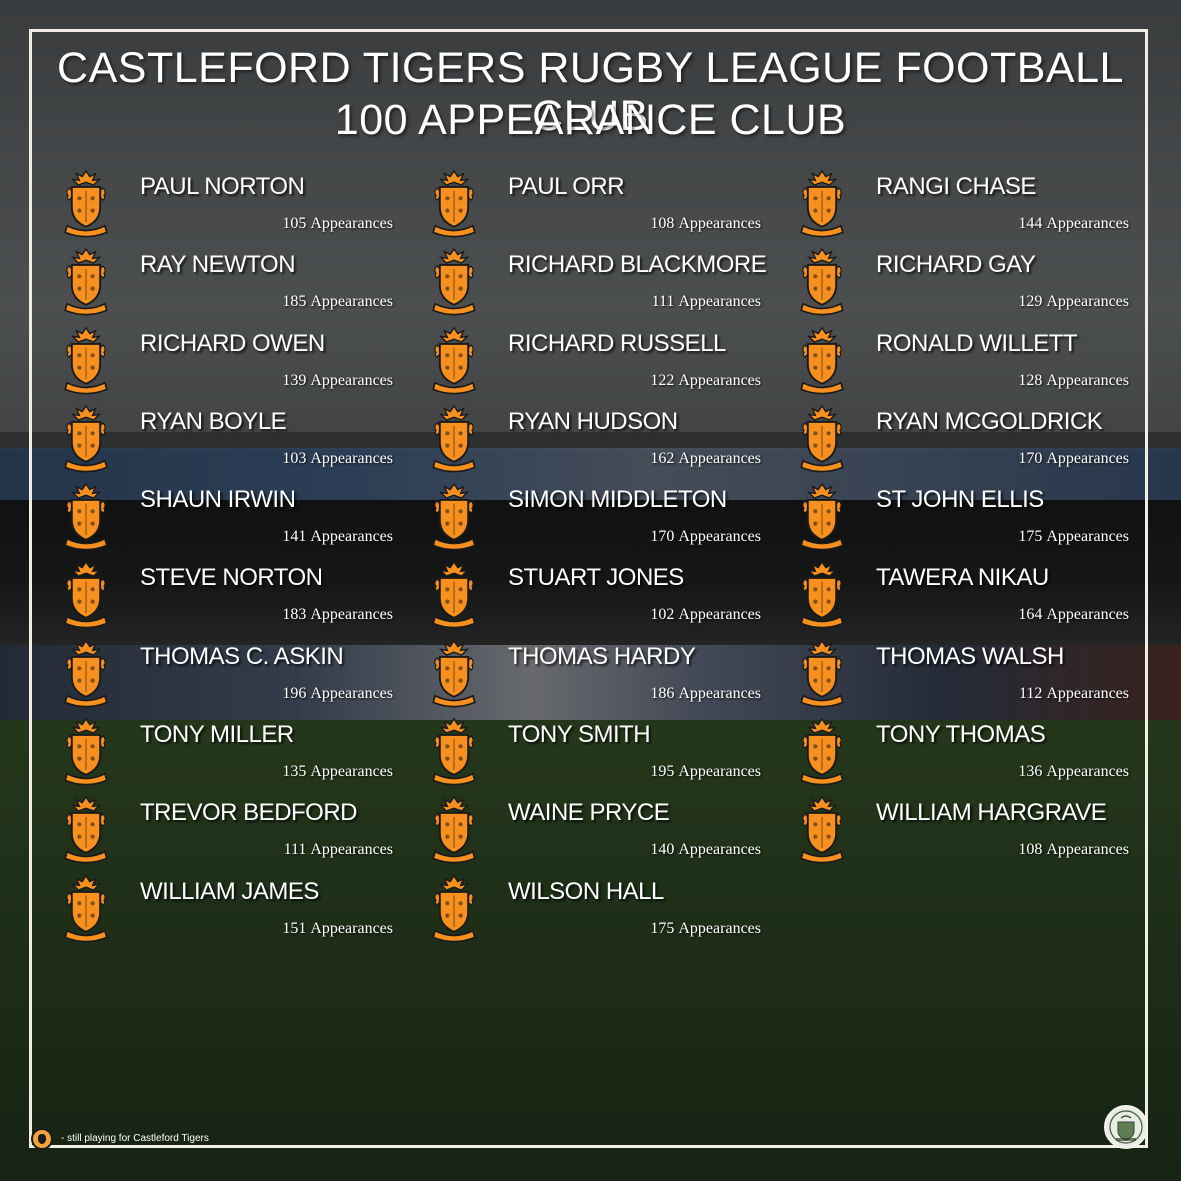 The height and width of the screenshot is (1181, 1181). Describe the element at coordinates (600, 282) in the screenshot. I see `player-entry: RICHARD BLACKMORE 111 Appearances` at that location.